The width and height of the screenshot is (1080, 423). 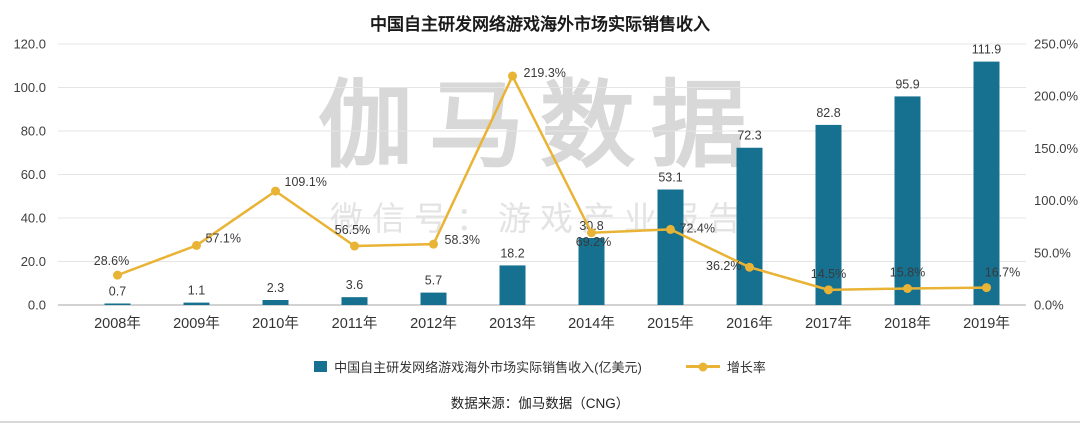 What do you see at coordinates (907, 273) in the screenshot?
I see `growth-value-label: 15.8%` at bounding box center [907, 273].